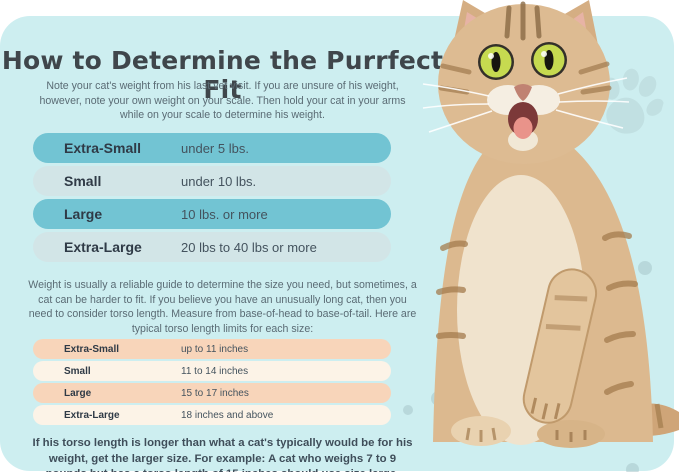 The height and width of the screenshot is (472, 679). I want to click on paw-print-icon, so click(633, 101).